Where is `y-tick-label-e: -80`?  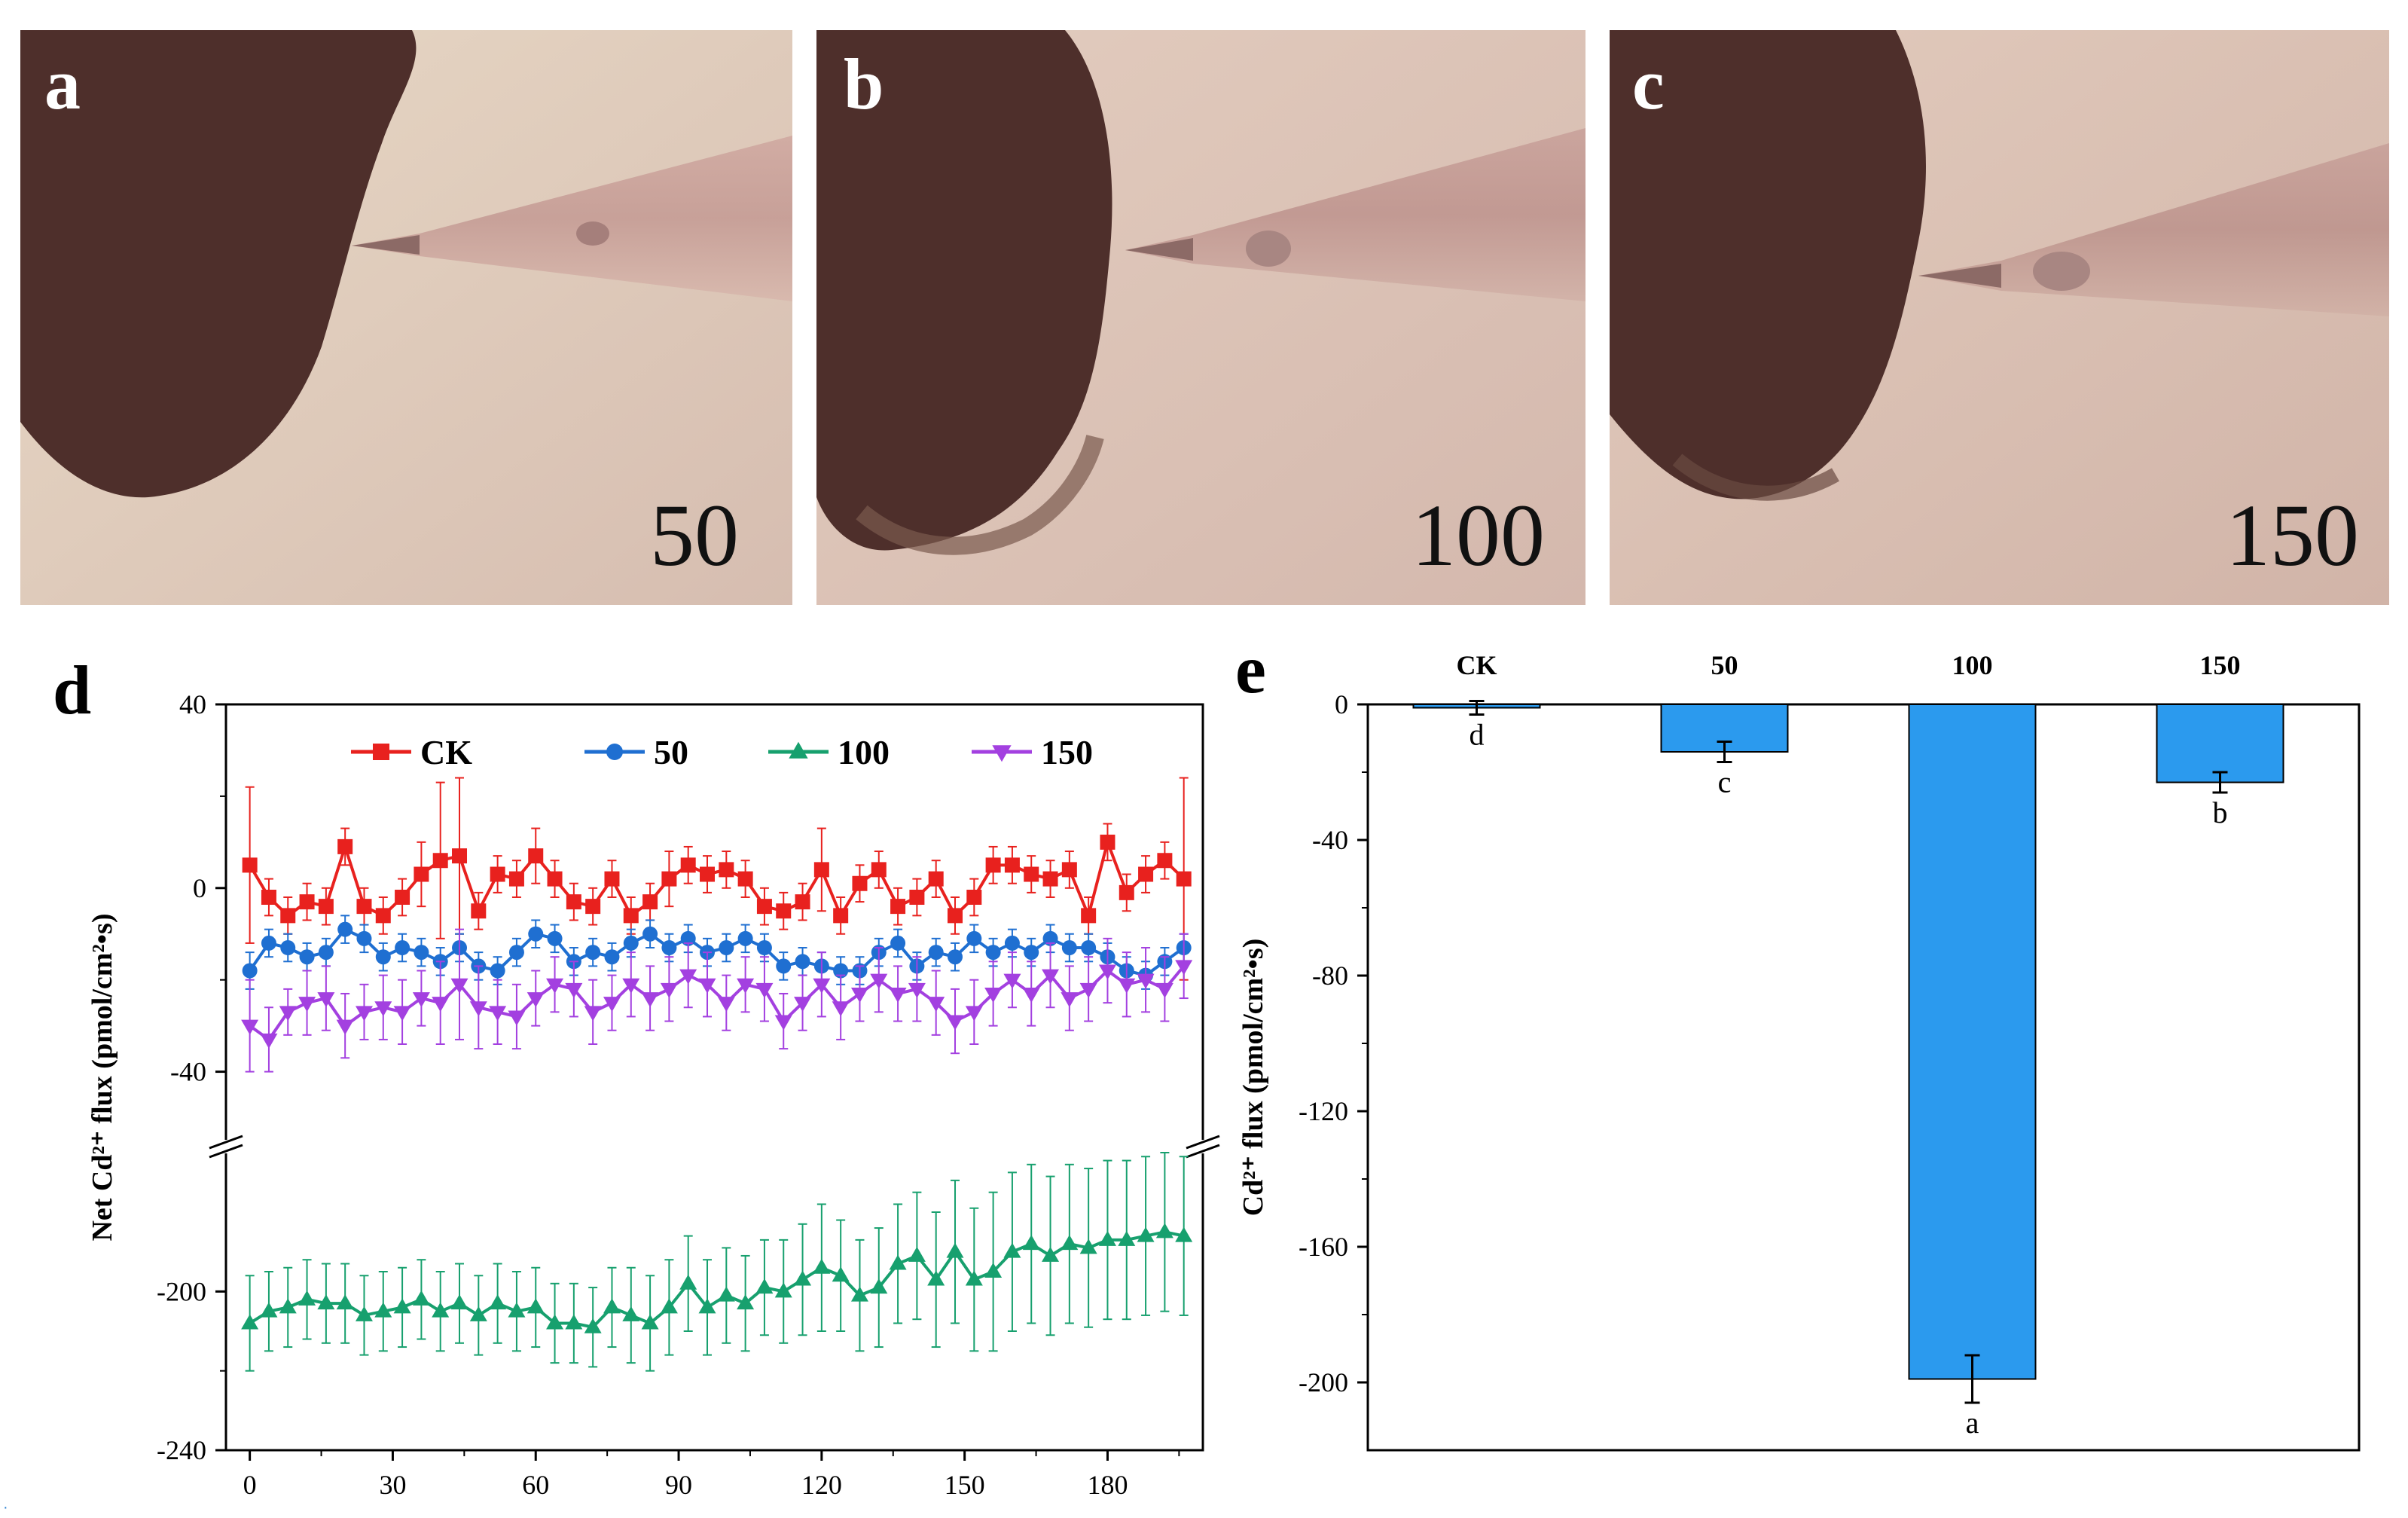 y-tick-label-e: -80 is located at coordinates (1330, 976).